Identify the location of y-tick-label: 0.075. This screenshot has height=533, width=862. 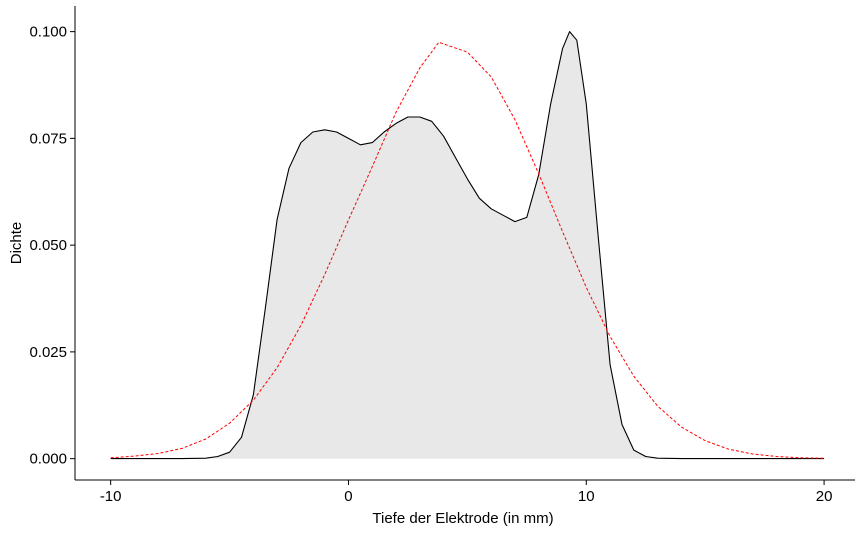
(48, 138).